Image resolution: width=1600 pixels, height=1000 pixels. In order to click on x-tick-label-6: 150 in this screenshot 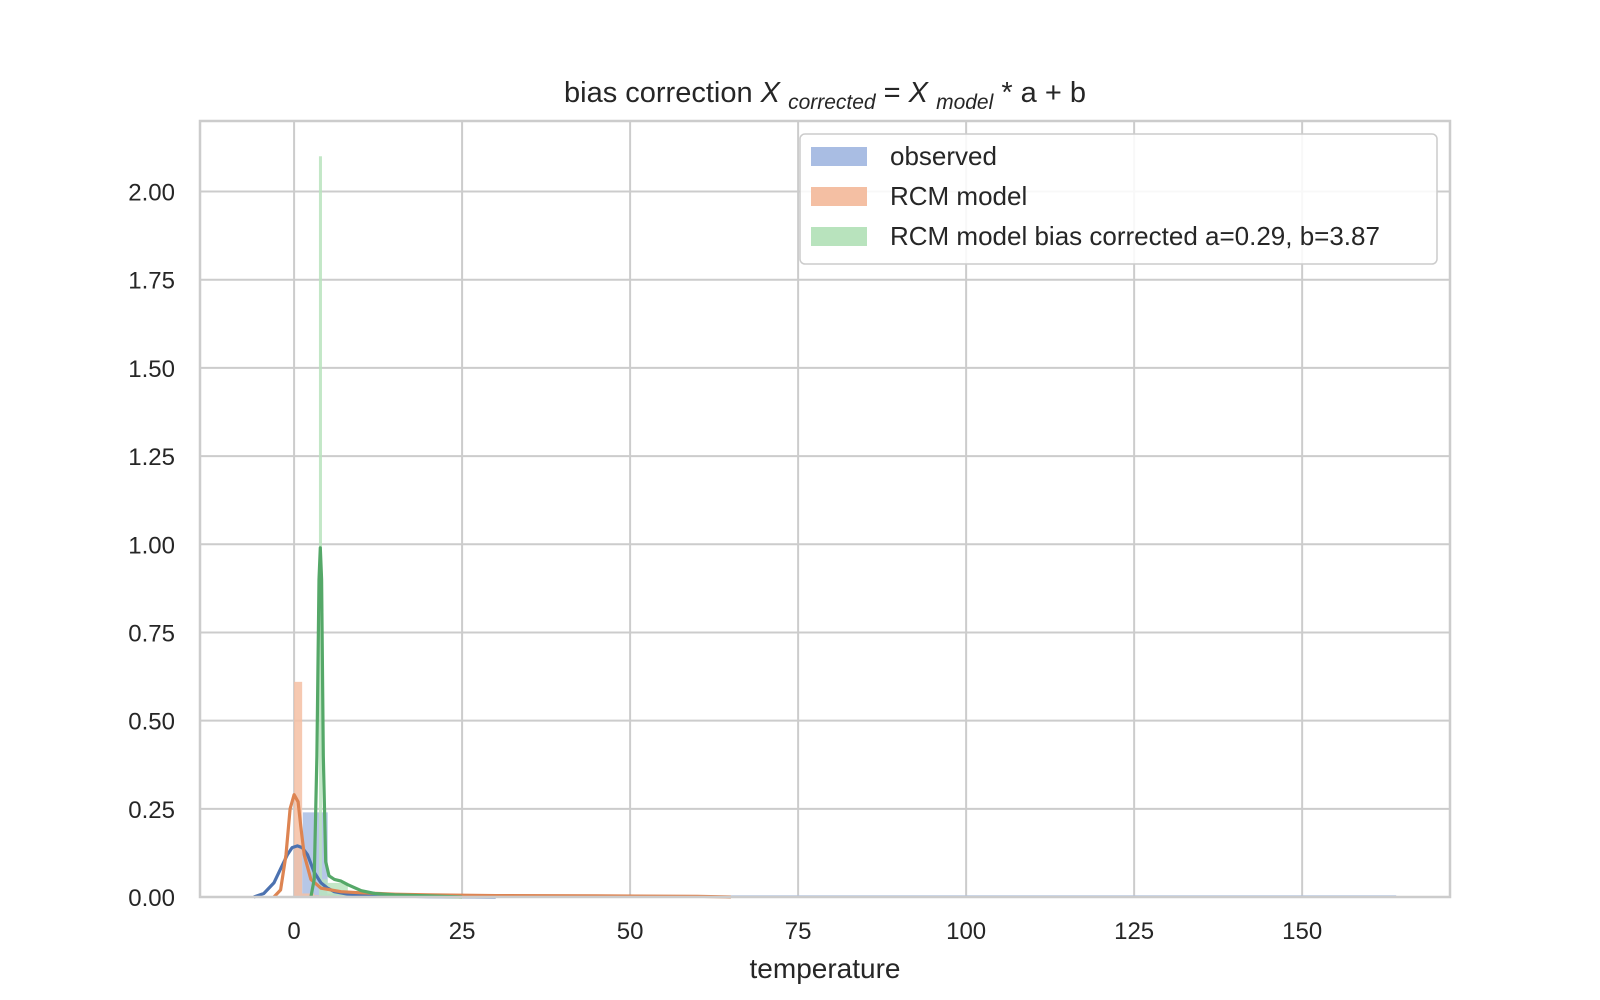, I will do `click(1302, 931)`.